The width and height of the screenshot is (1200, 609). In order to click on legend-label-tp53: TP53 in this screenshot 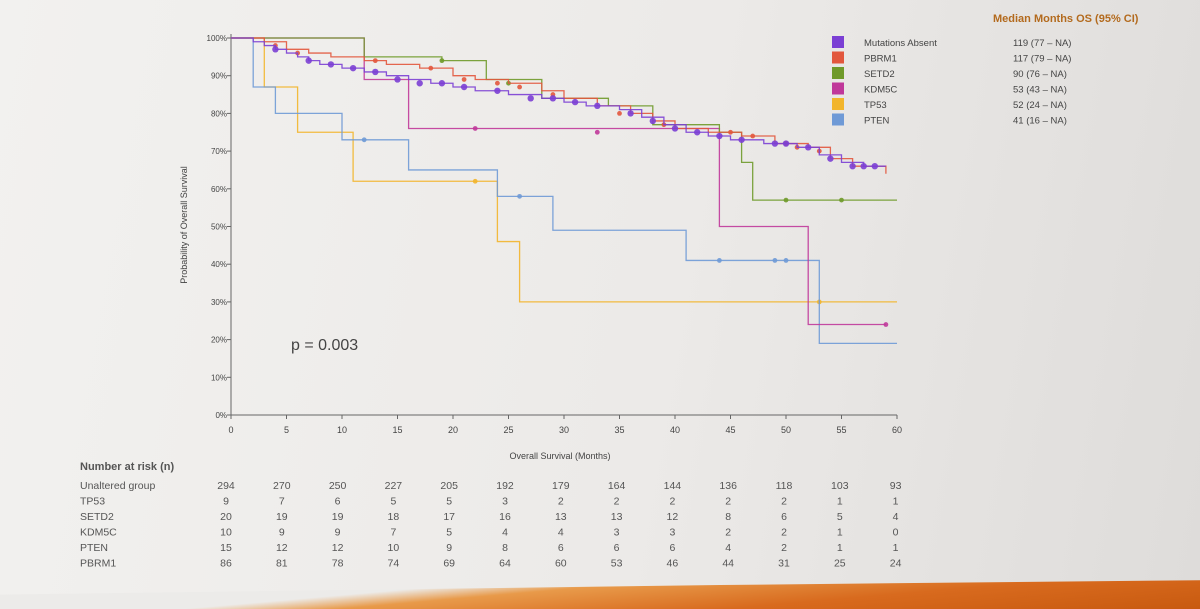, I will do `click(875, 105)`.